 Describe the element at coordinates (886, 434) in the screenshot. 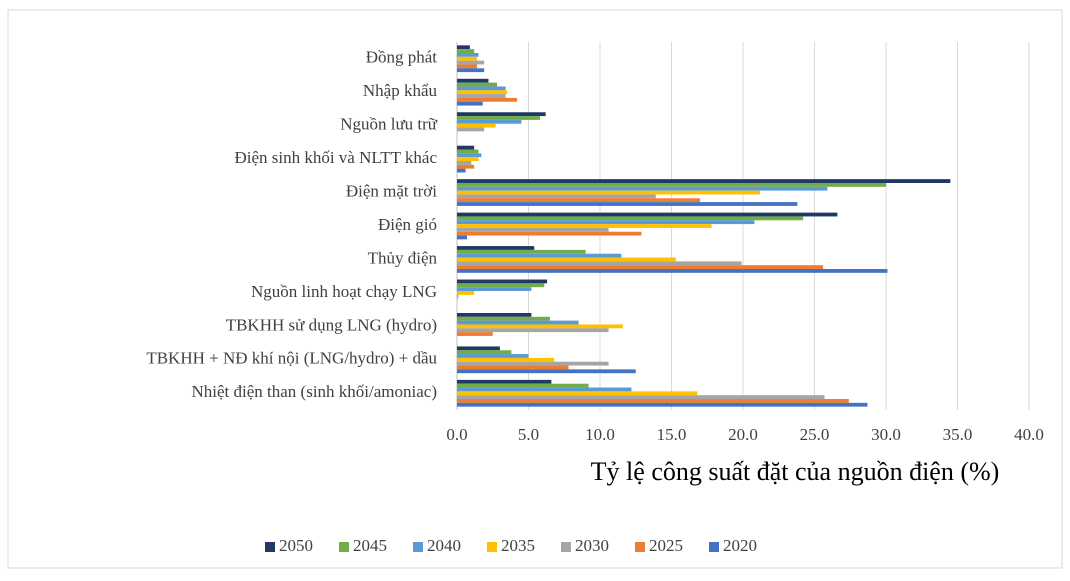

I see `x-tick-label: 30.0` at that location.